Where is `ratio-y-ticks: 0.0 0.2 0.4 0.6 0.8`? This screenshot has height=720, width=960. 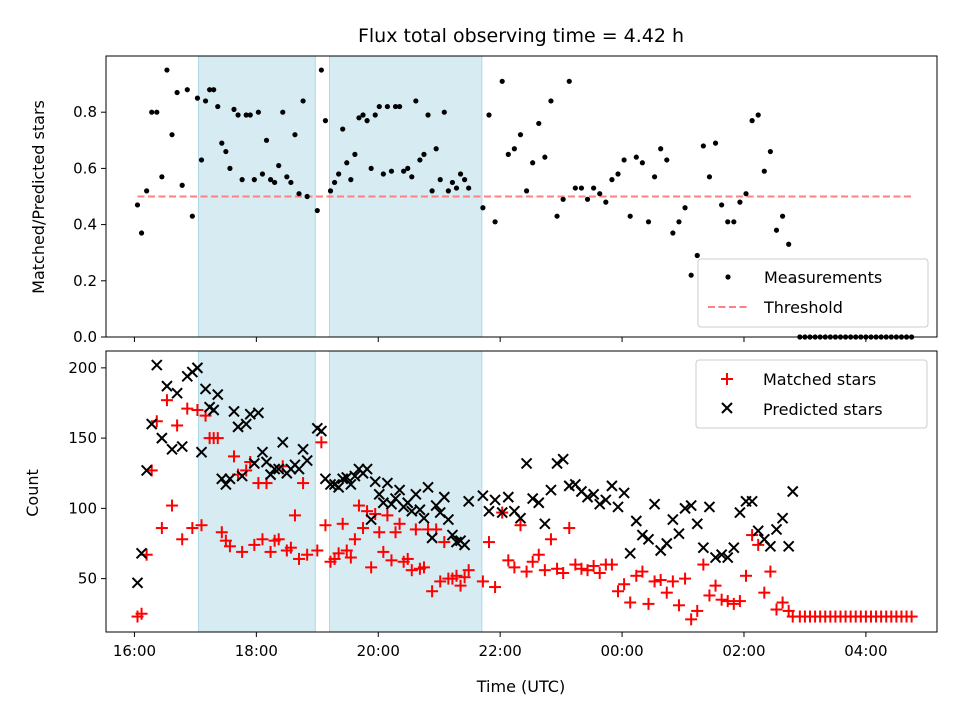
ratio-y-ticks: 0.0 0.2 0.4 0.6 0.8 is located at coordinates (89, 224).